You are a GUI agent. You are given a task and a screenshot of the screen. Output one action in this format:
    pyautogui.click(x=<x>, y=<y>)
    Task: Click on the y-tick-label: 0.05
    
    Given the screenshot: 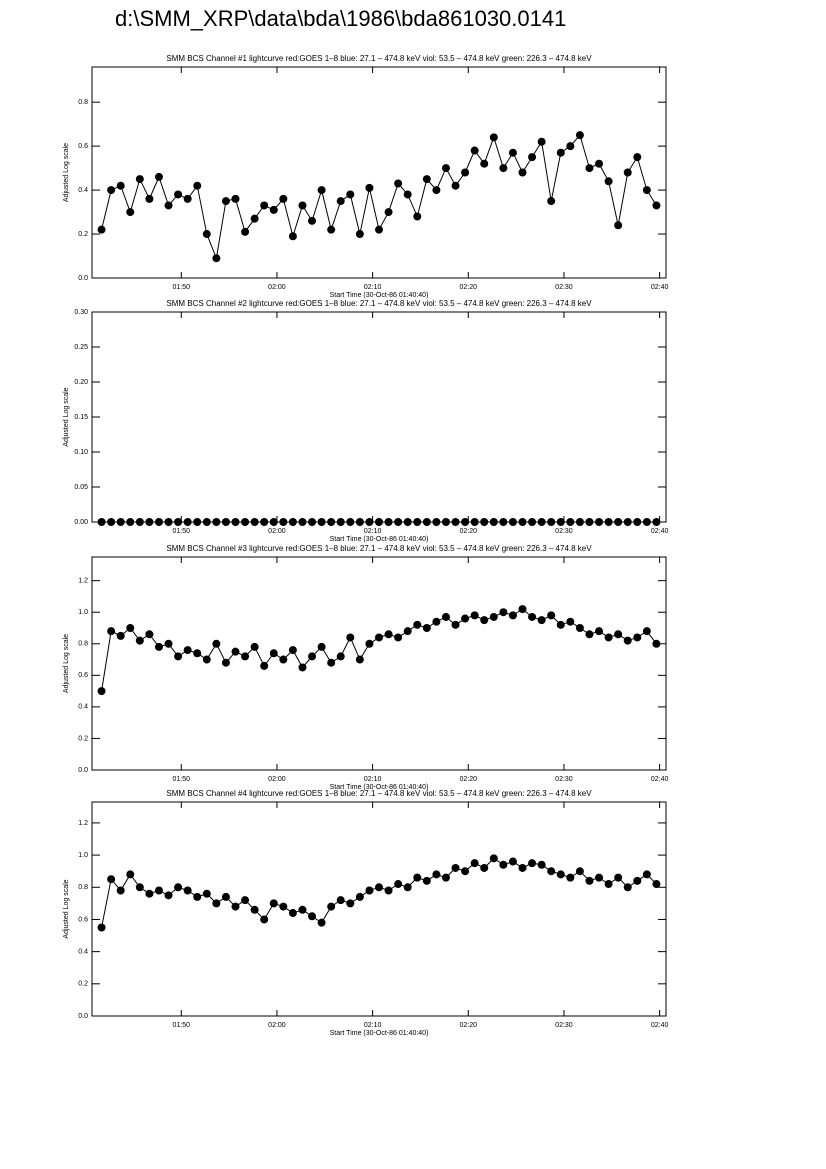 What is the action you would take?
    pyautogui.click(x=81, y=487)
    